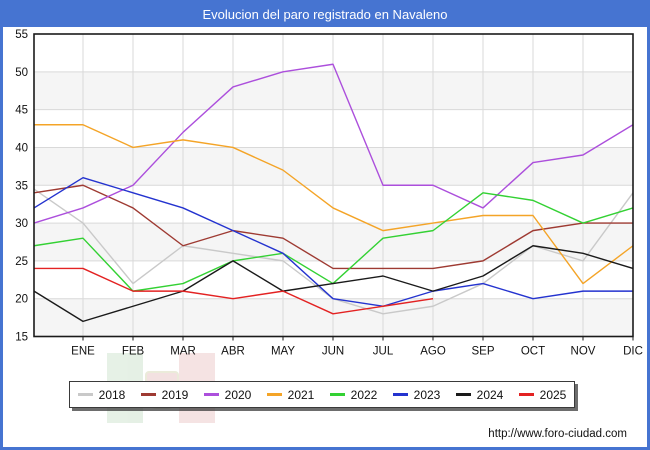  I want to click on x-tick-label-feb: FEB, so click(133, 352).